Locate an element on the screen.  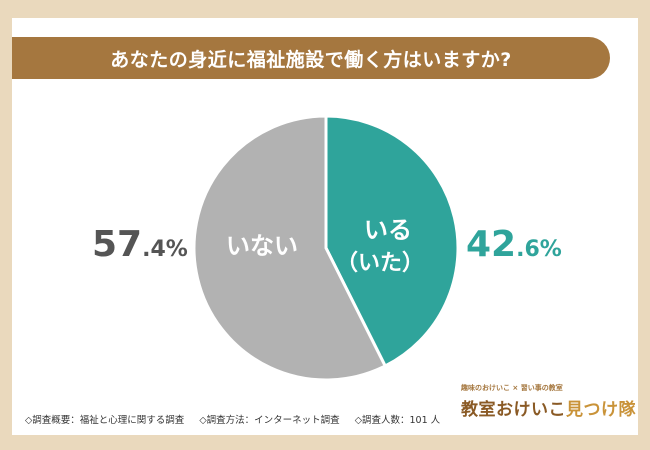
percent-iru-dec: .6% is located at coordinates (539, 249).